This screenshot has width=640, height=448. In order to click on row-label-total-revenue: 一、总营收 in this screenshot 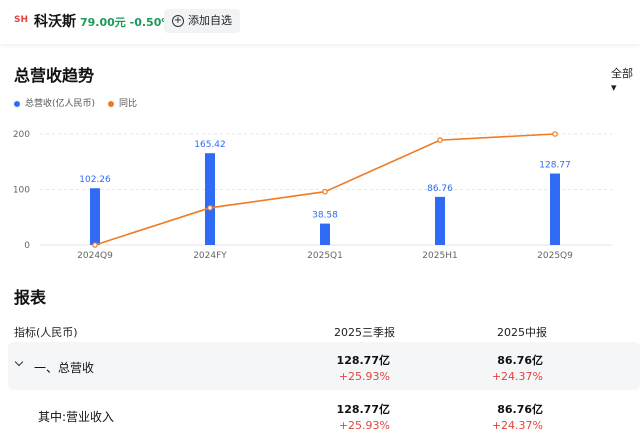, I will do `click(64, 368)`.